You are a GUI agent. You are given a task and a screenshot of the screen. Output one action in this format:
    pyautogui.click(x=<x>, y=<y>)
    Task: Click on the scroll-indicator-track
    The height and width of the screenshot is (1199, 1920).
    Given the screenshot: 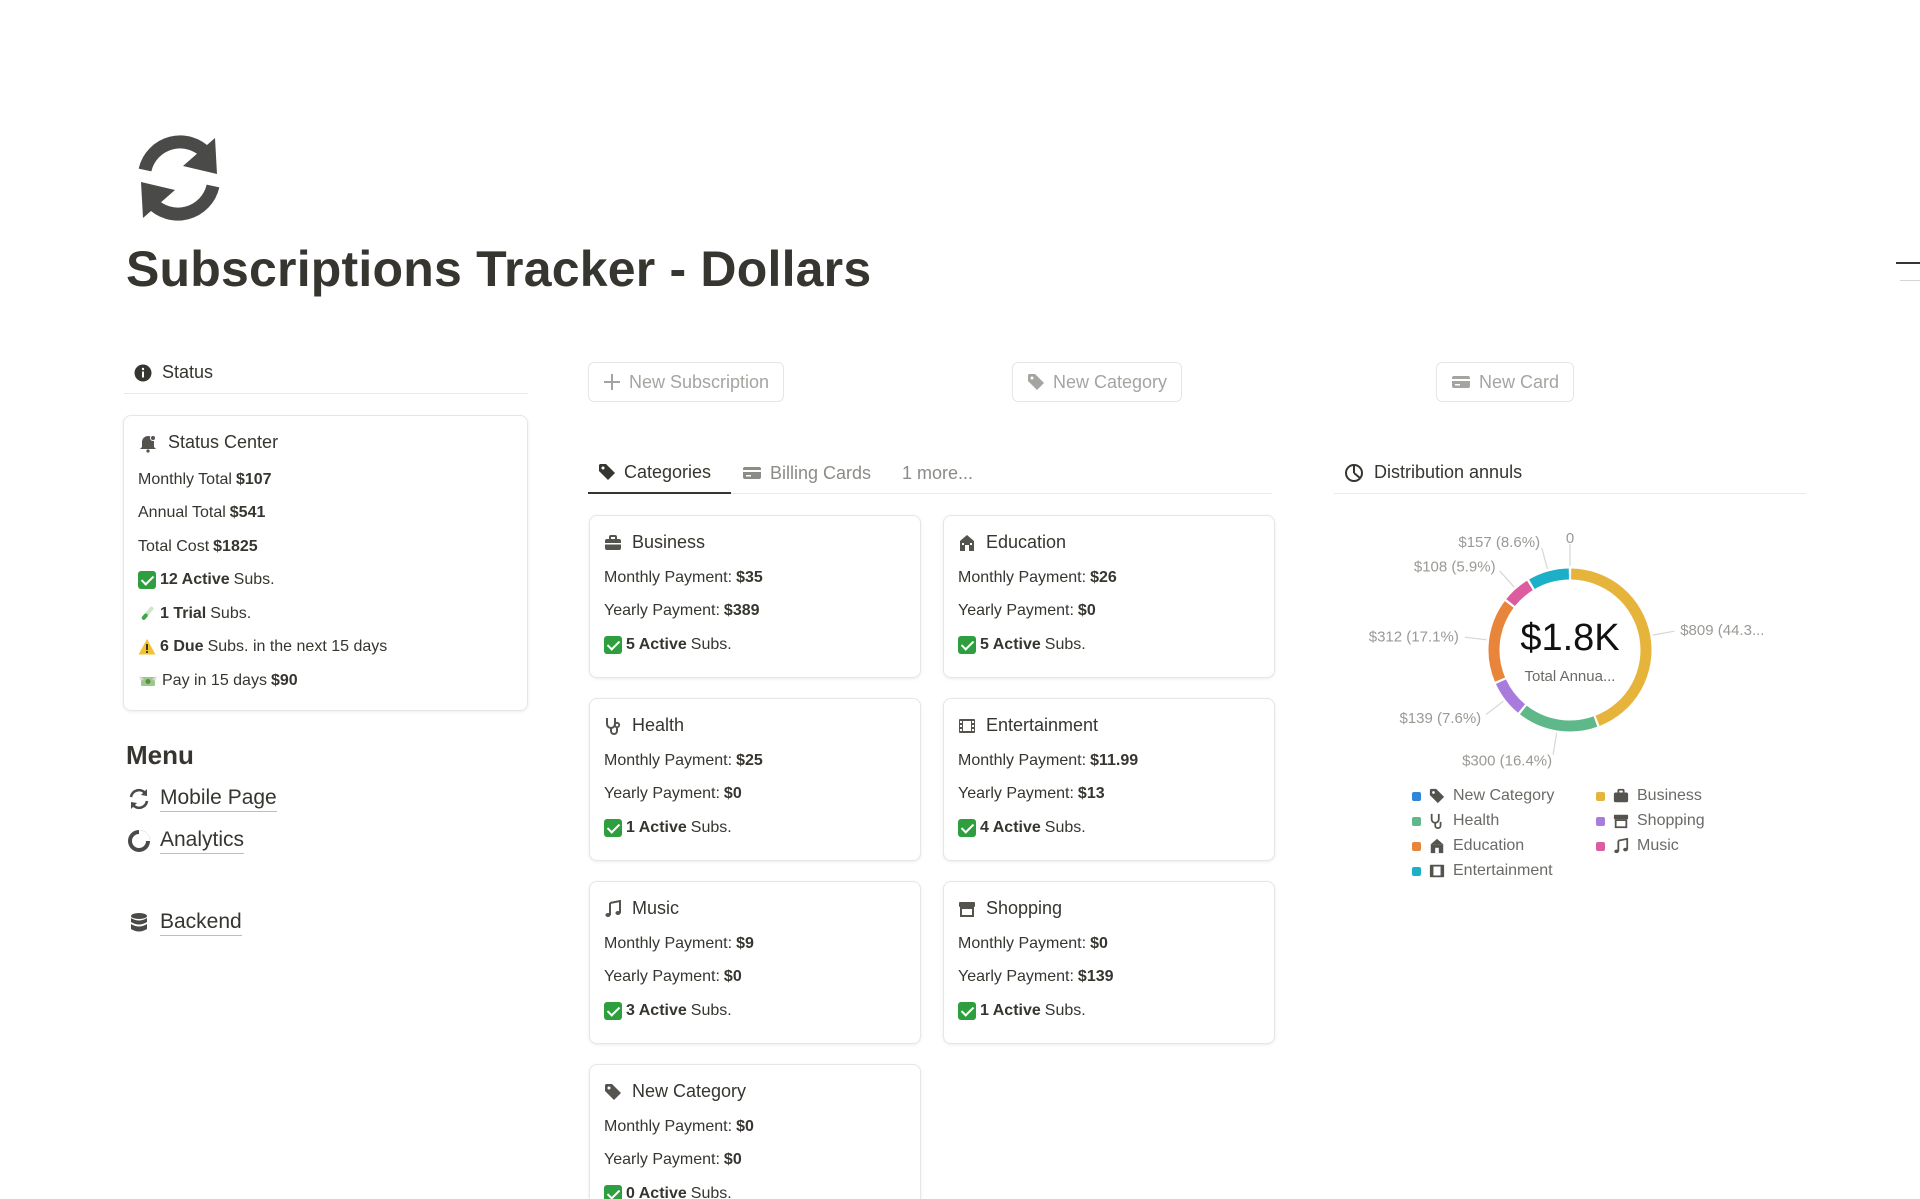 What is the action you would take?
    pyautogui.click(x=1910, y=280)
    